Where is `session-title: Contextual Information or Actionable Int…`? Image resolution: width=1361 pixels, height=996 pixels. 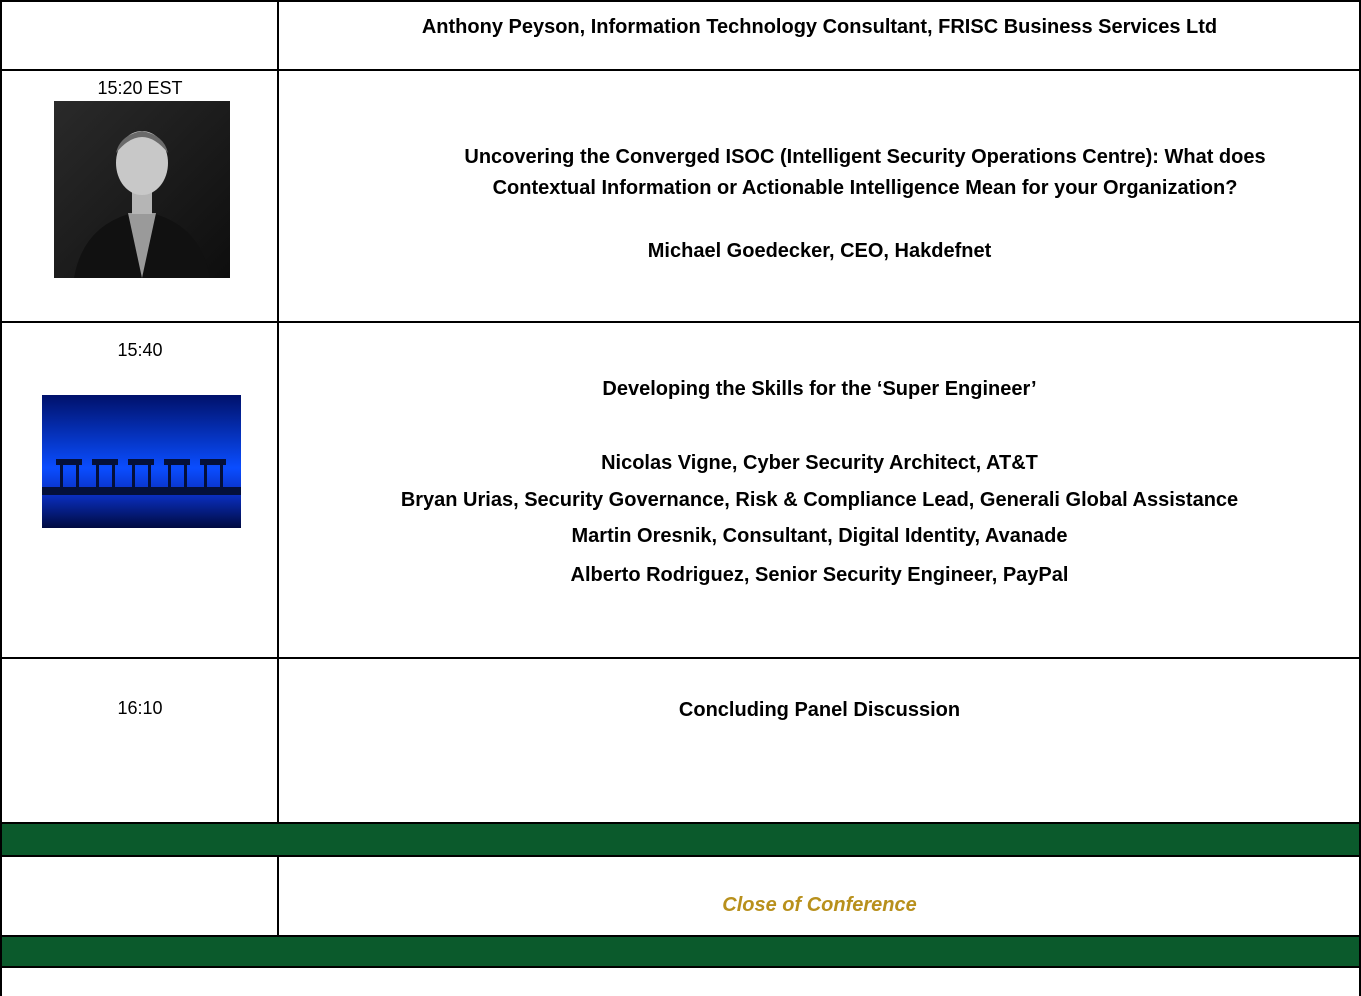 session-title: Contextual Information or Actionable Int… is located at coordinates (865, 188).